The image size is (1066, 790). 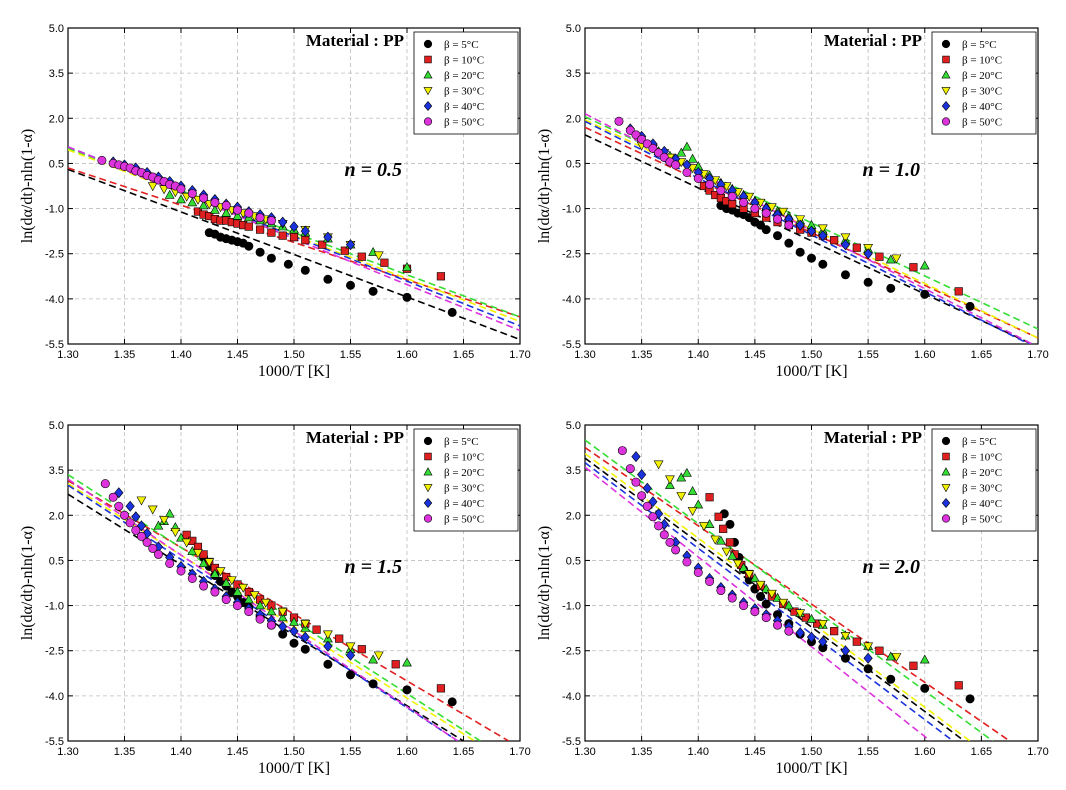 I want to click on y-tick-label: -5.5, so click(x=571, y=742).